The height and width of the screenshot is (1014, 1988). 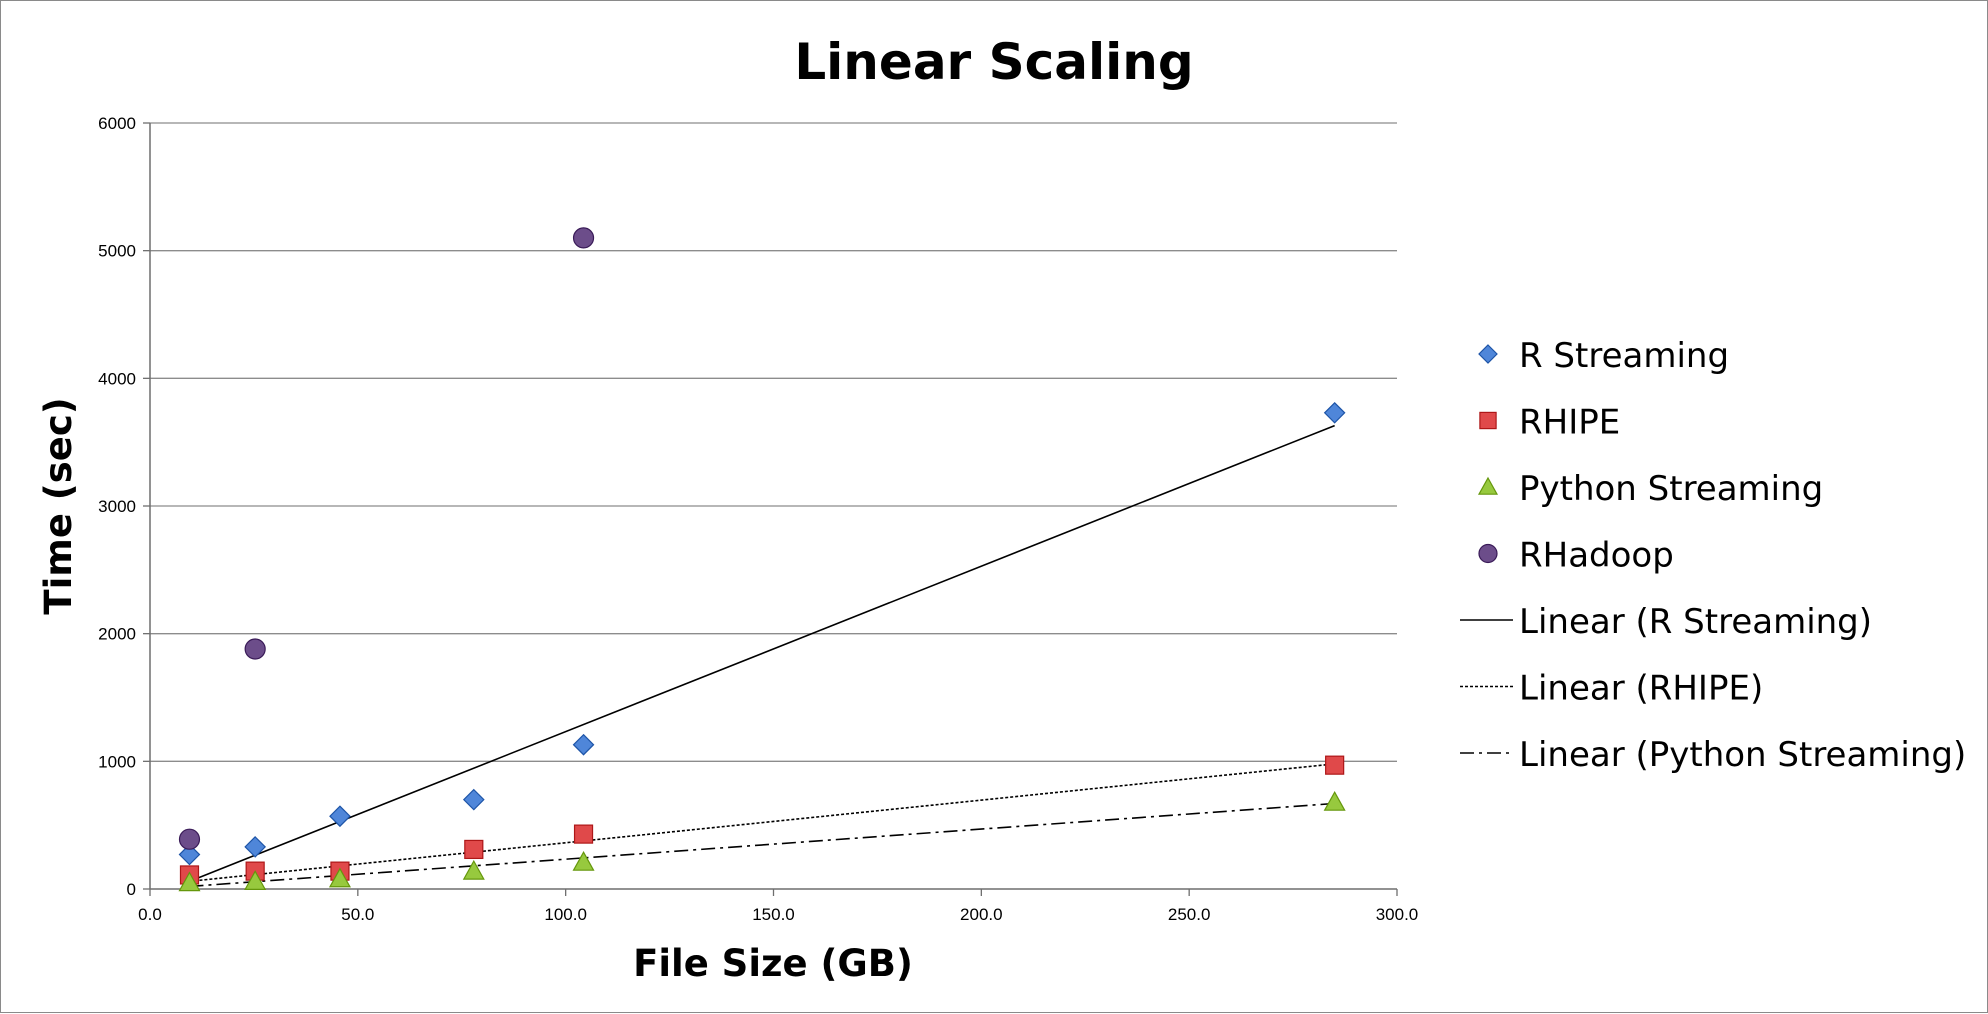 I want to click on x-tick-label: 150.0, so click(x=773, y=914).